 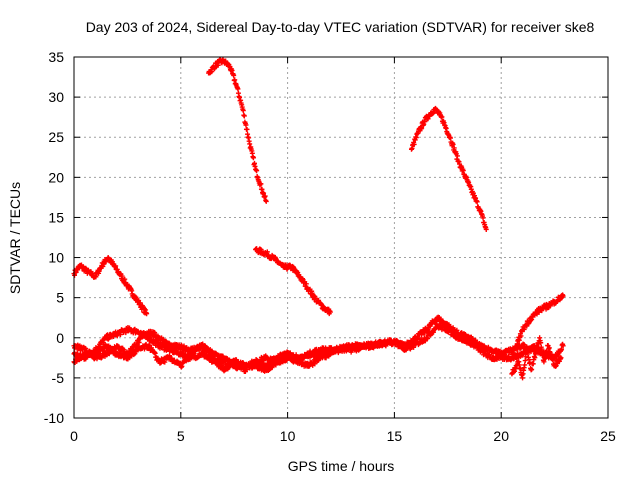 What do you see at coordinates (56, 177) in the screenshot?
I see `y-tick-label: 20` at bounding box center [56, 177].